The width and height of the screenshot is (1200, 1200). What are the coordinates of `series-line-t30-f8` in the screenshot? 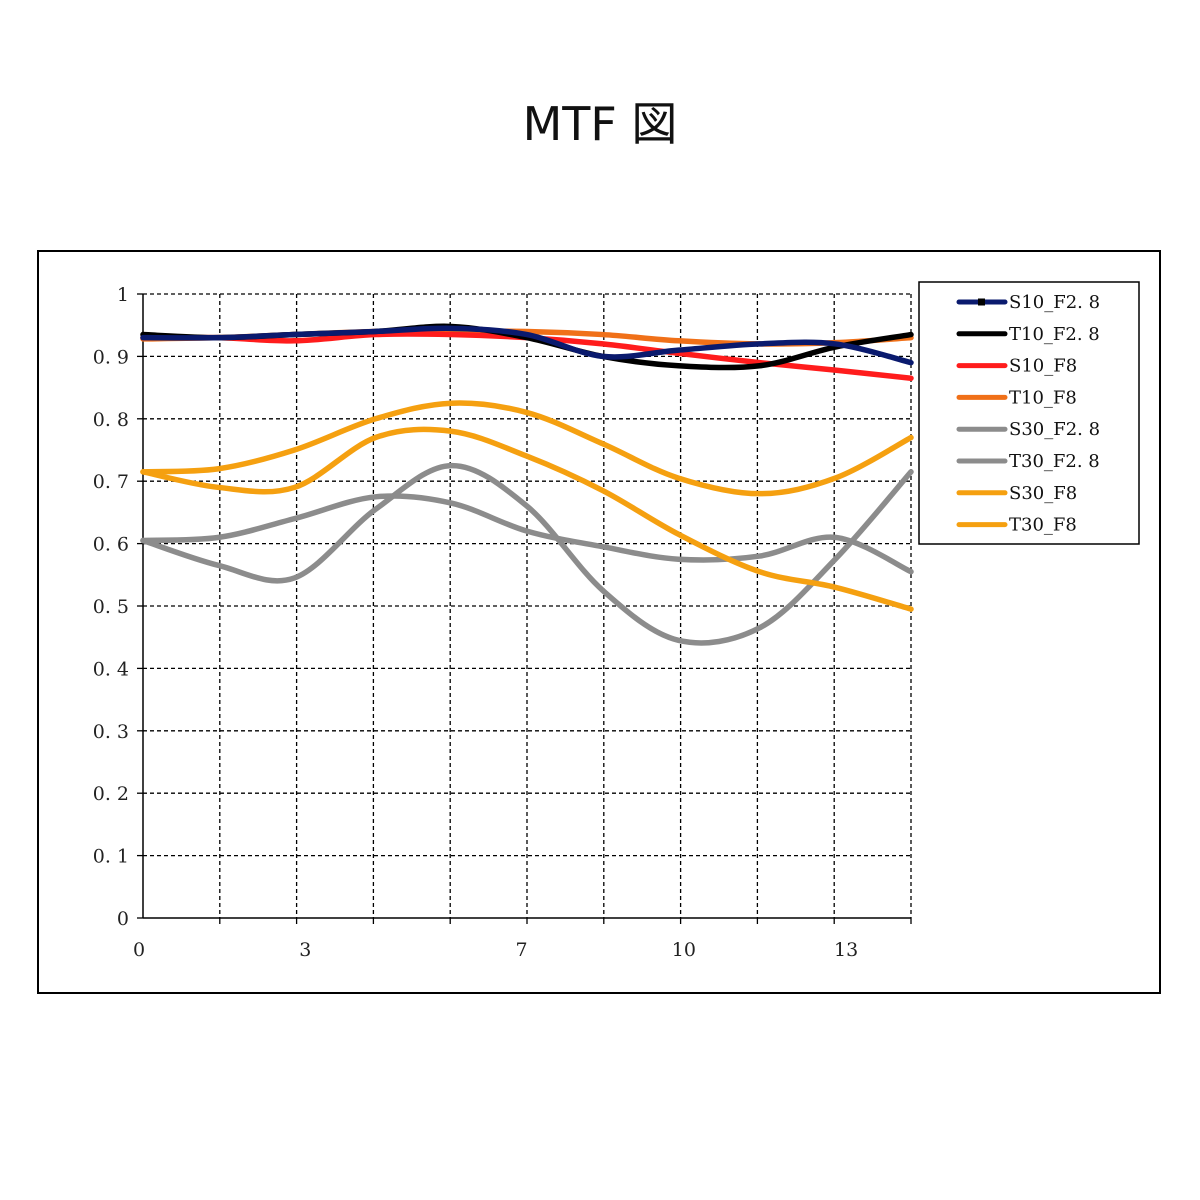 It's located at (527, 519).